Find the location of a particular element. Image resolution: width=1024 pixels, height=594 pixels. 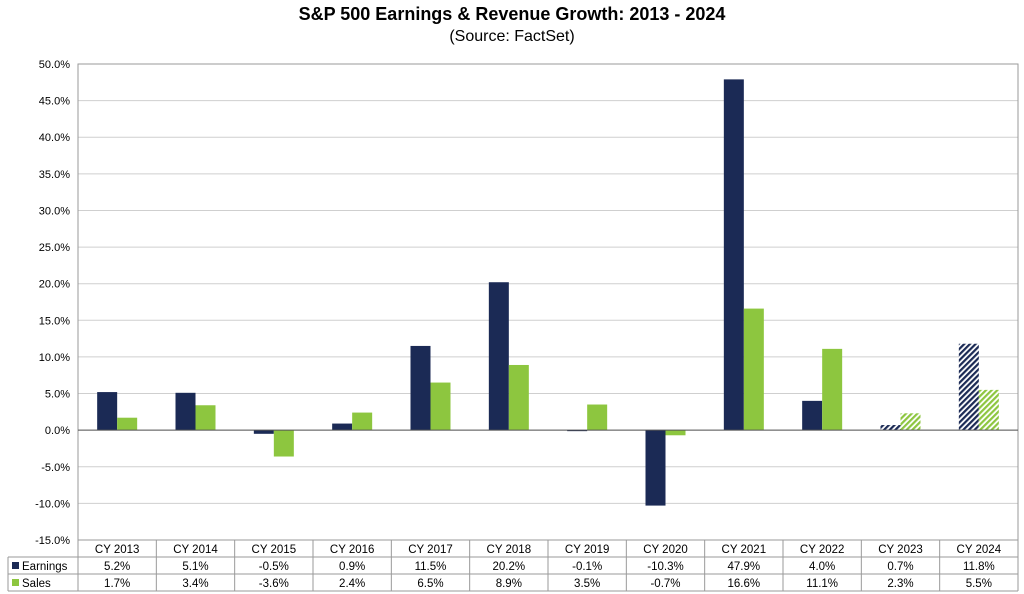

category-label: CY 2014 is located at coordinates (195, 550).